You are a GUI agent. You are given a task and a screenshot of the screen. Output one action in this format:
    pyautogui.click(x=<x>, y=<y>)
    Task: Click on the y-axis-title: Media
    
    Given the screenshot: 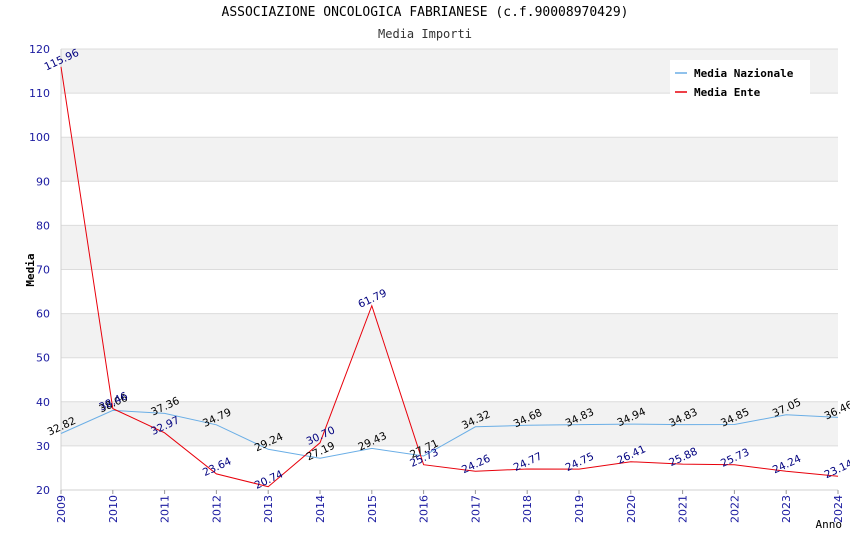 What is the action you would take?
    pyautogui.click(x=30, y=269)
    